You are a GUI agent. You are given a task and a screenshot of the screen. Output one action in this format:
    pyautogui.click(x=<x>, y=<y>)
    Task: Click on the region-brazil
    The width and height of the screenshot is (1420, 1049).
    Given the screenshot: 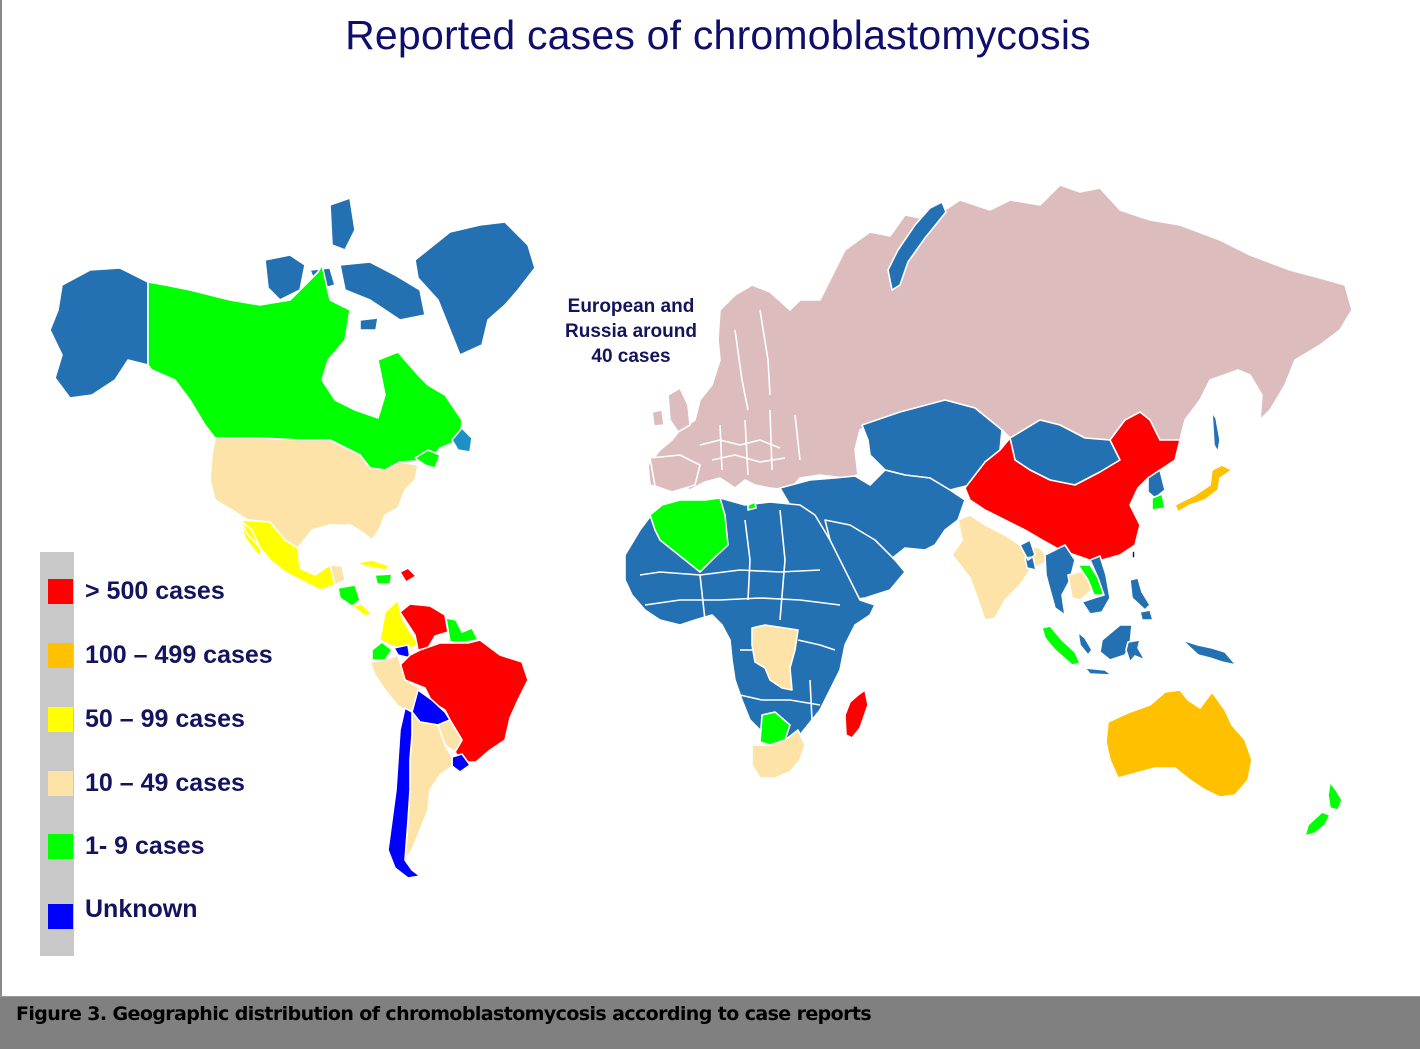 What is the action you would take?
    pyautogui.click(x=464, y=701)
    